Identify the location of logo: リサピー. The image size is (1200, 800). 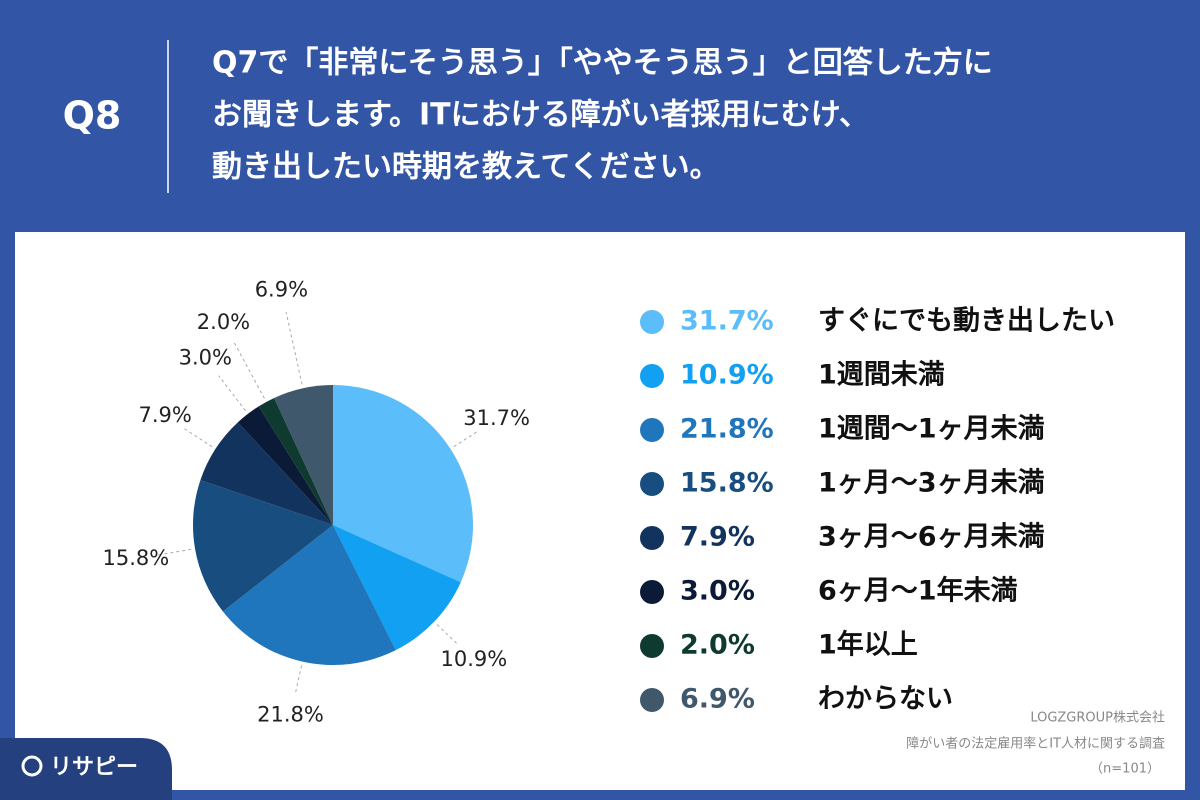
(94, 767).